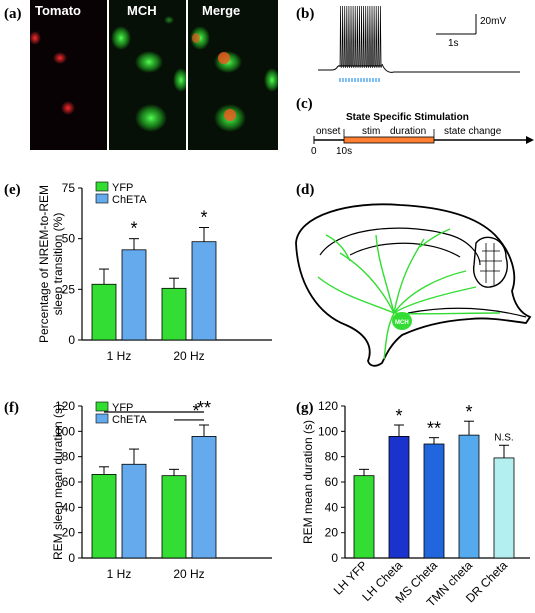 Image resolution: width=535 pixels, height=613 pixels. I want to click on mch-projections, so click(409, 294).